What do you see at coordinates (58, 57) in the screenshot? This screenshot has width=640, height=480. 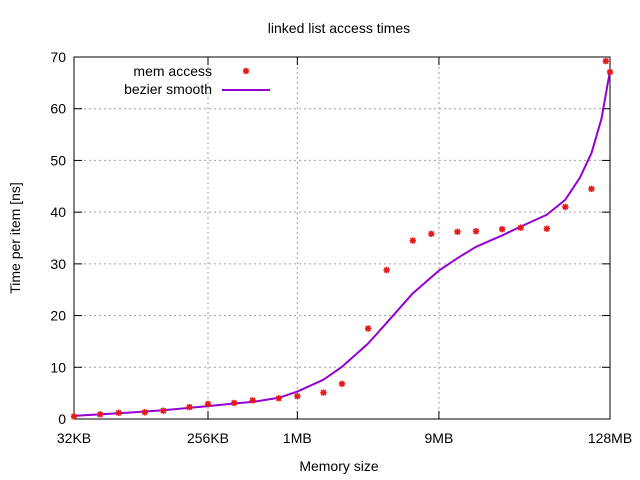 I see `y-tick-label: 70` at bounding box center [58, 57].